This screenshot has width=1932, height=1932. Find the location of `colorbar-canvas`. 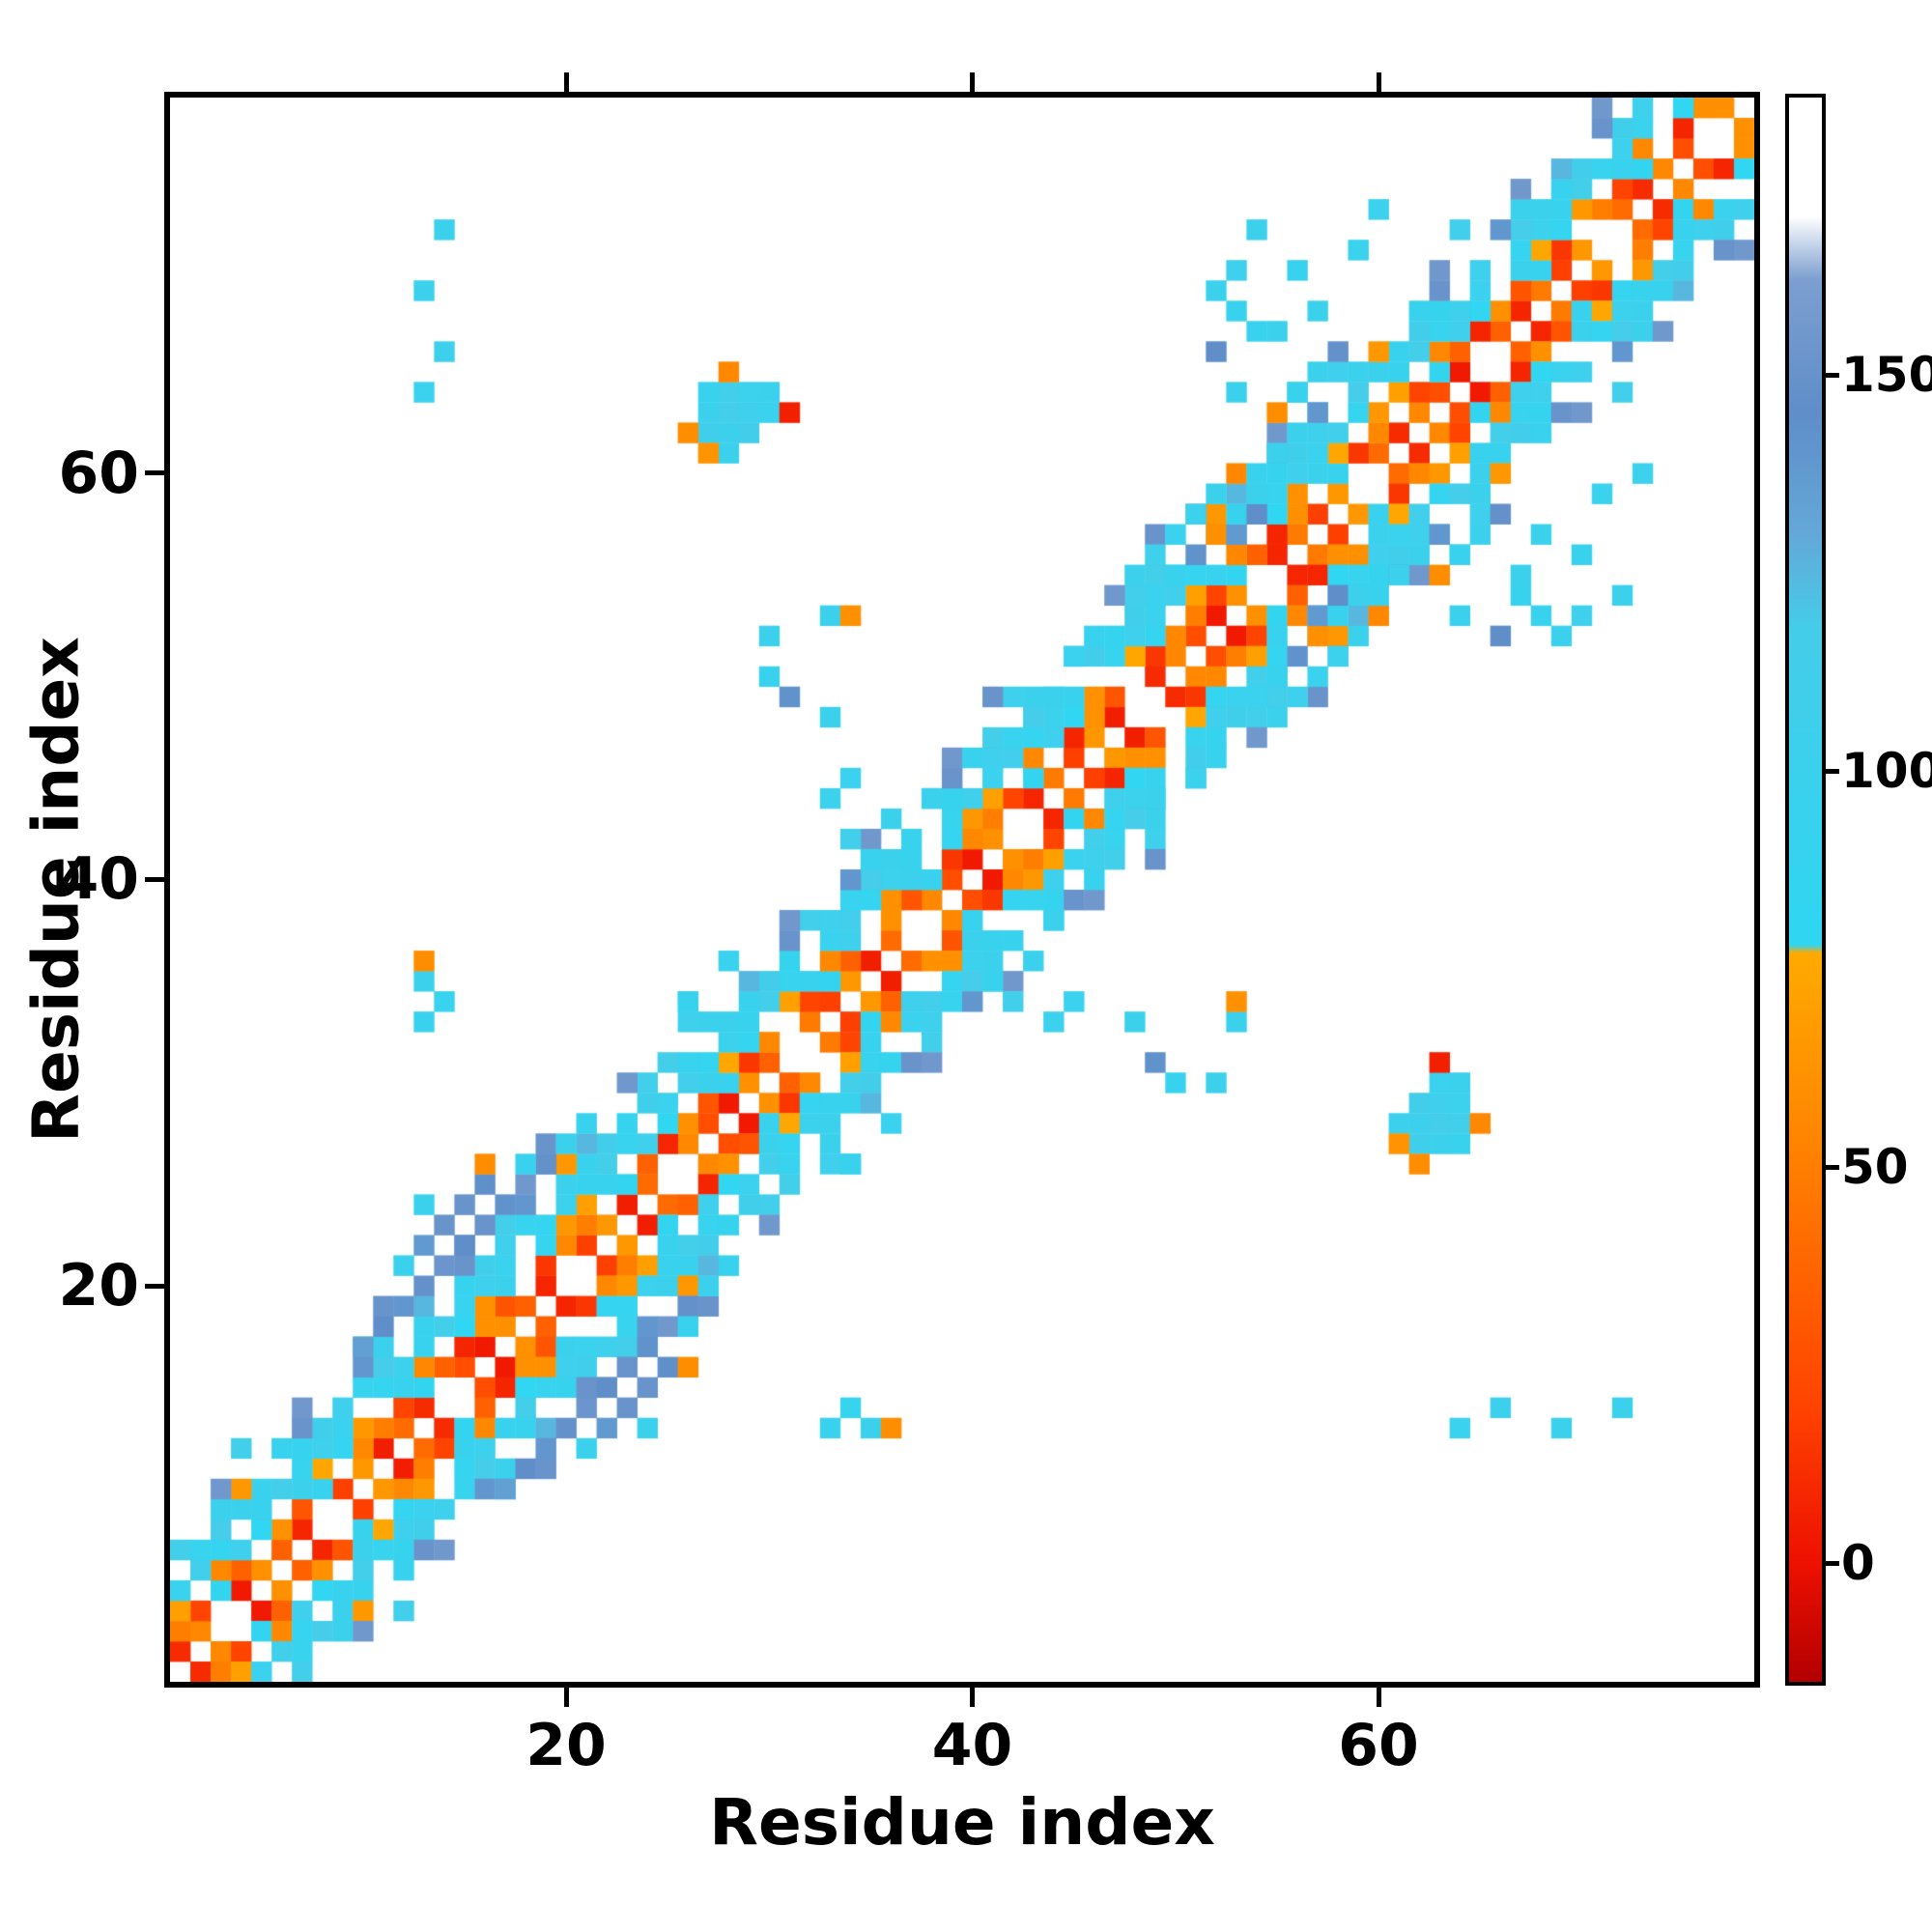

colorbar-canvas is located at coordinates (1805, 890).